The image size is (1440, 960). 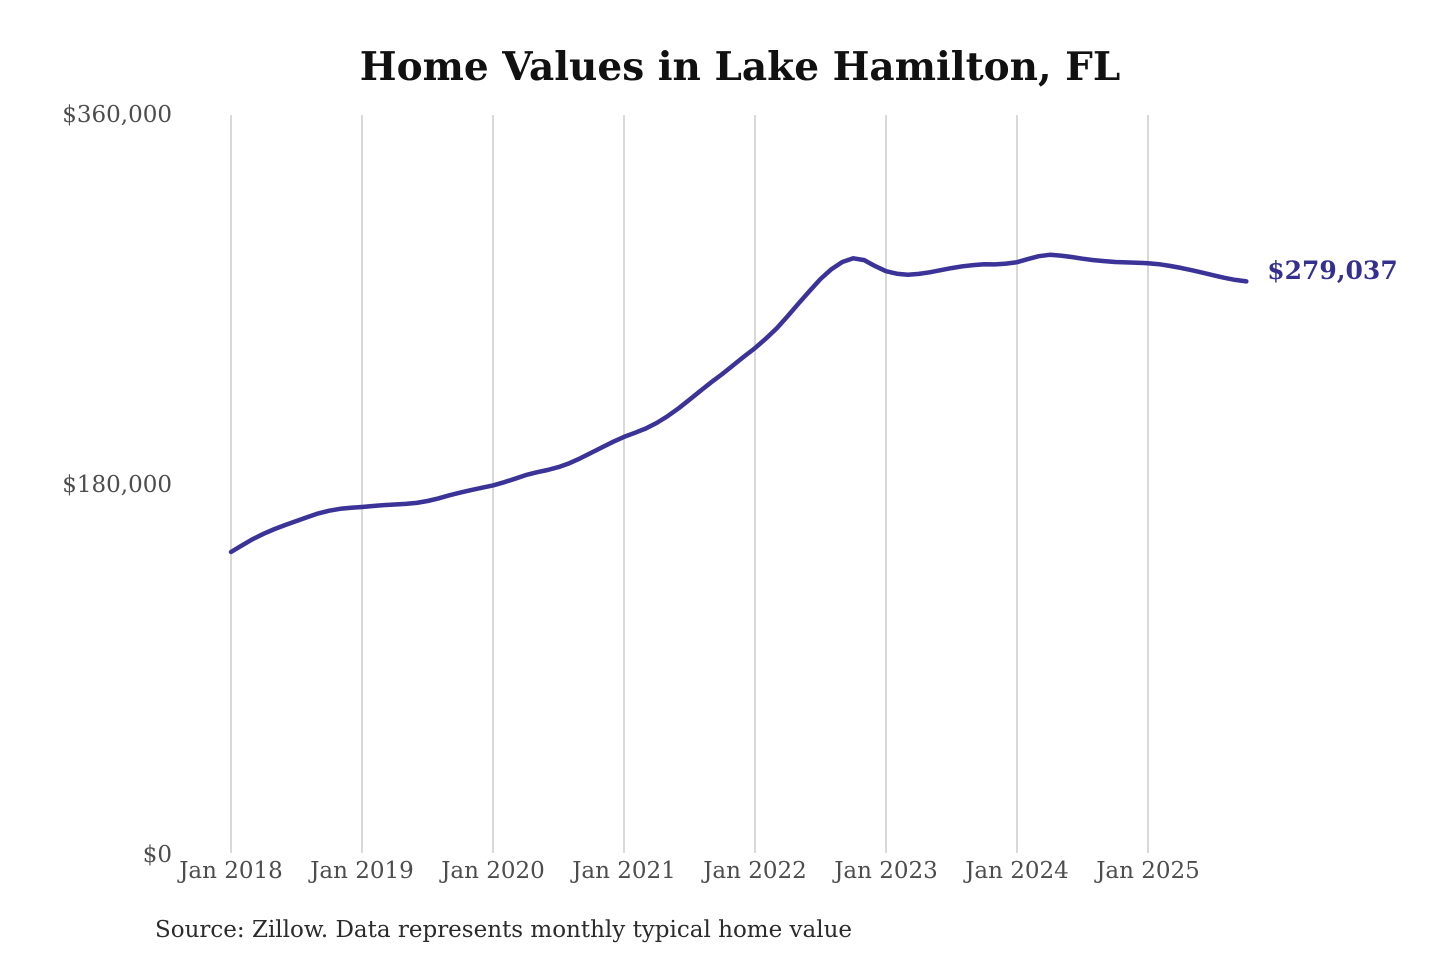 What do you see at coordinates (117, 485) in the screenshot?
I see `y-axis-label-180000: $180,000` at bounding box center [117, 485].